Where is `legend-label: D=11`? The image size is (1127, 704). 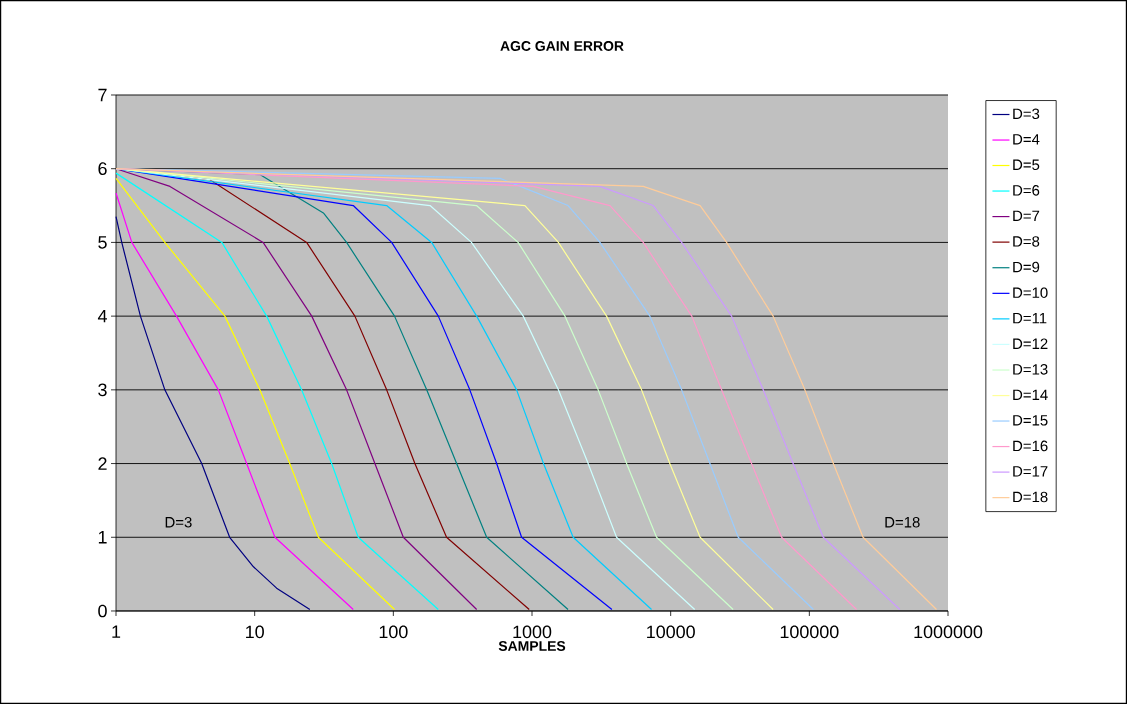 legend-label: D=11 is located at coordinates (1030, 318).